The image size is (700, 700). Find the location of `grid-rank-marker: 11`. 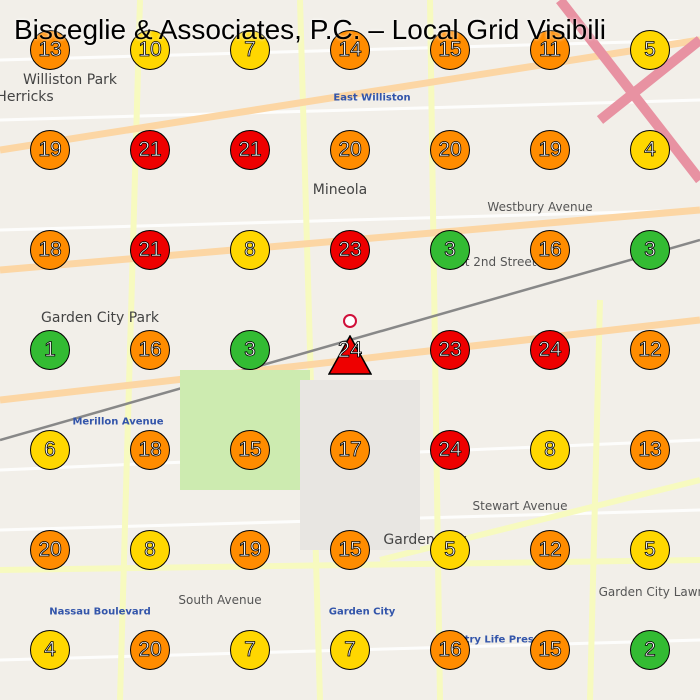

grid-rank-marker: 11 is located at coordinates (550, 50).